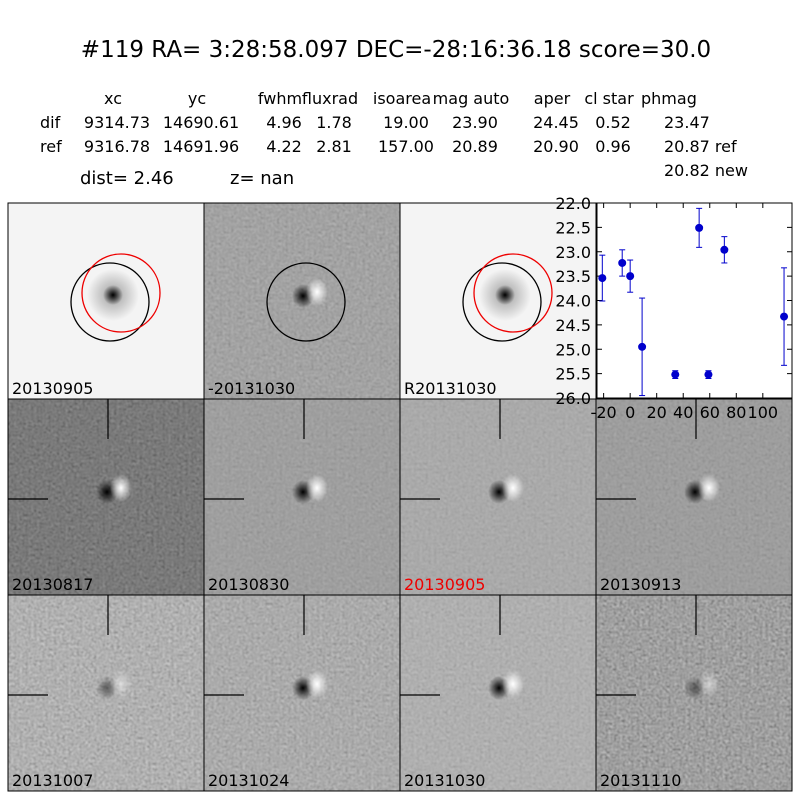 This screenshot has width=800, height=800. I want to click on cell: 20.89, so click(475, 146).